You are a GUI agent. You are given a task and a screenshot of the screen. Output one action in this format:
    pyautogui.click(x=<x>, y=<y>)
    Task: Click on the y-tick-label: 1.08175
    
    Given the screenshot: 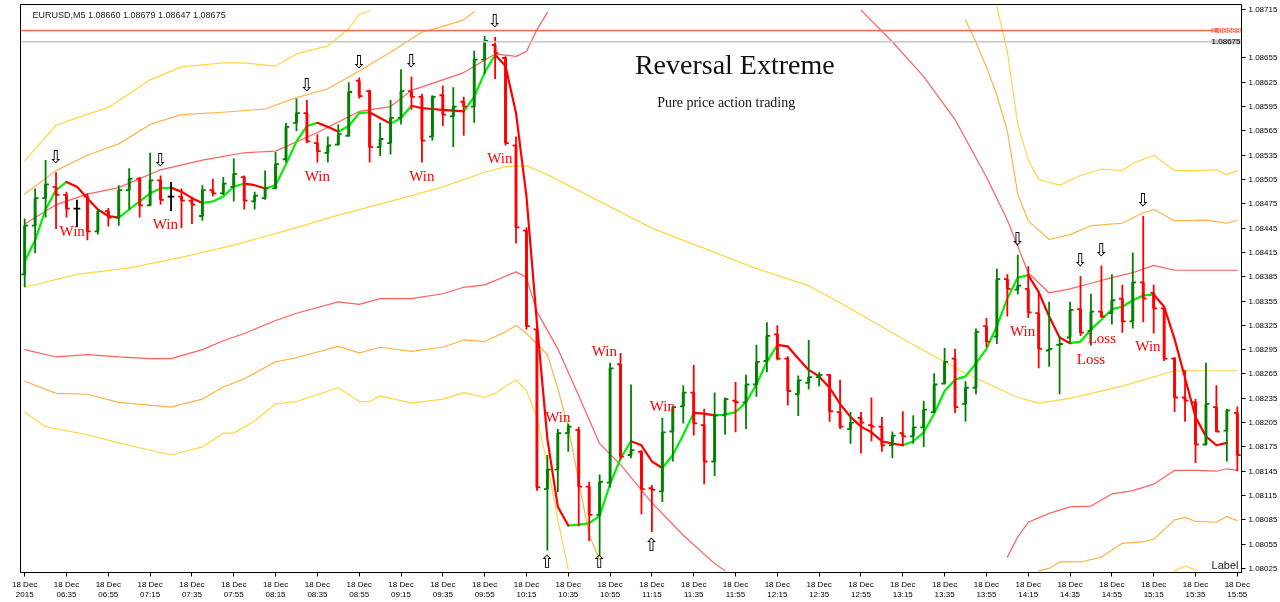 What is the action you would take?
    pyautogui.click(x=1263, y=447)
    